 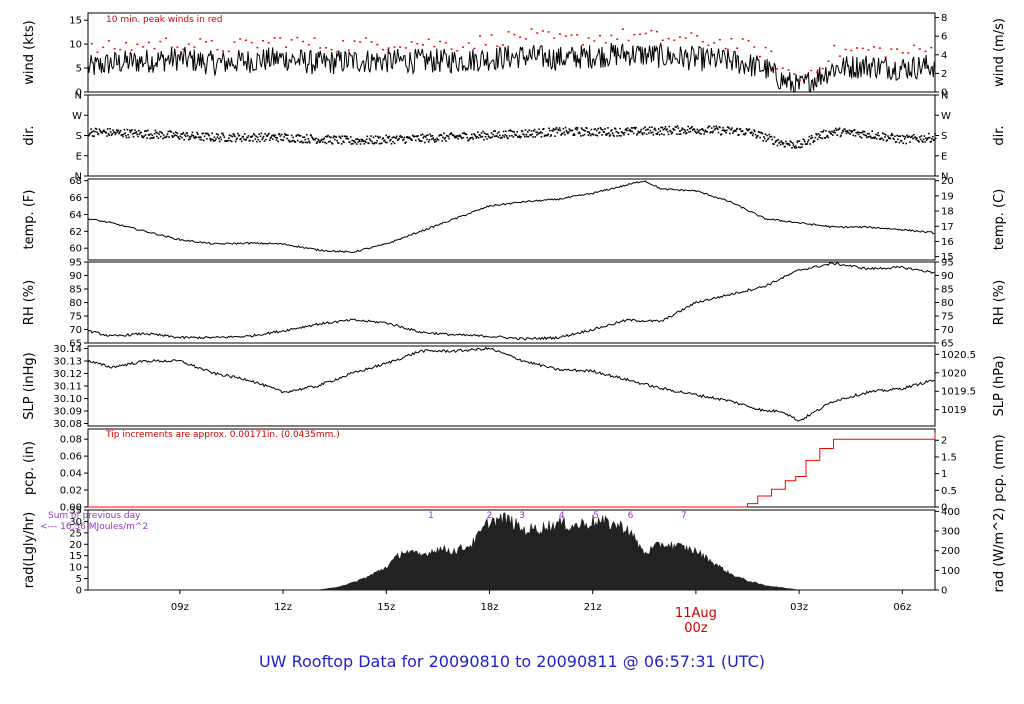 What do you see at coordinates (944, 93) in the screenshot?
I see `wind-right-tick-label: 0` at bounding box center [944, 93].